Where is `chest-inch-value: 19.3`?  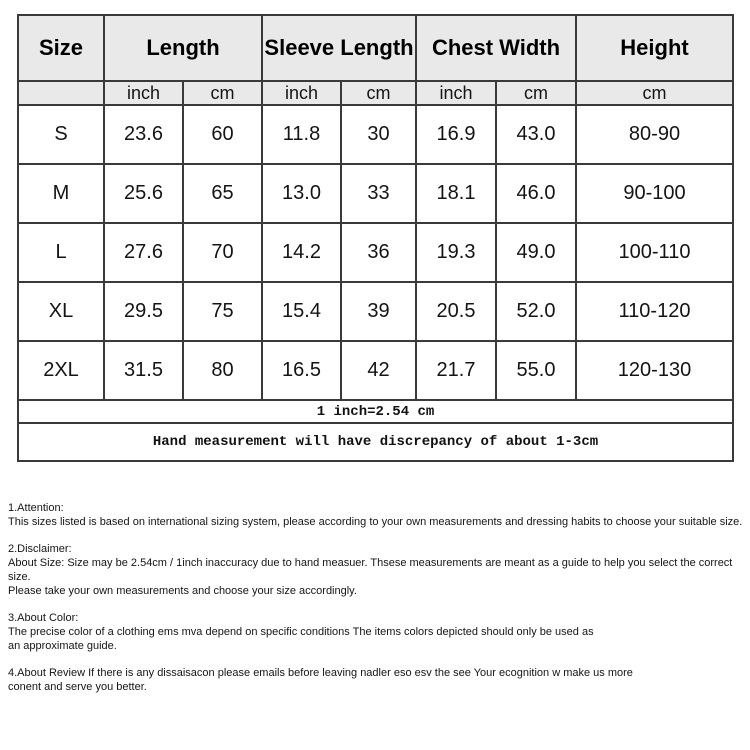 chest-inch-value: 19.3 is located at coordinates (456, 252).